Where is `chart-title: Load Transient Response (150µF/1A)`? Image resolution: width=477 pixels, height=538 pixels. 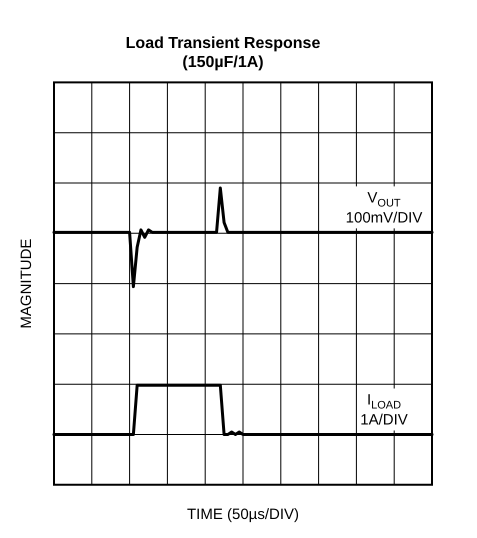
chart-title: Load Transient Response (150µF/1A) is located at coordinates (223, 53).